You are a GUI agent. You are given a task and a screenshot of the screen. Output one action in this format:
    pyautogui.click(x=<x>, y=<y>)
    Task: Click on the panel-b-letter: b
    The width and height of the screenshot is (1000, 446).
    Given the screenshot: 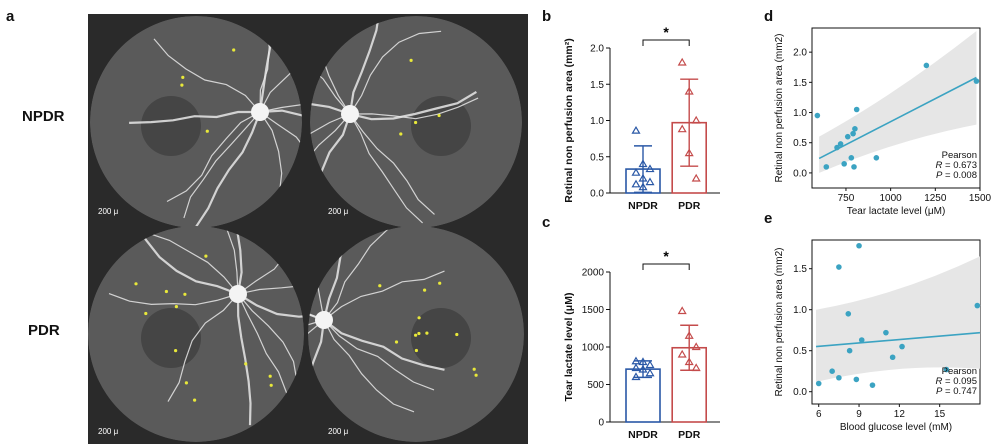 What is the action you would take?
    pyautogui.click(x=547, y=16)
    